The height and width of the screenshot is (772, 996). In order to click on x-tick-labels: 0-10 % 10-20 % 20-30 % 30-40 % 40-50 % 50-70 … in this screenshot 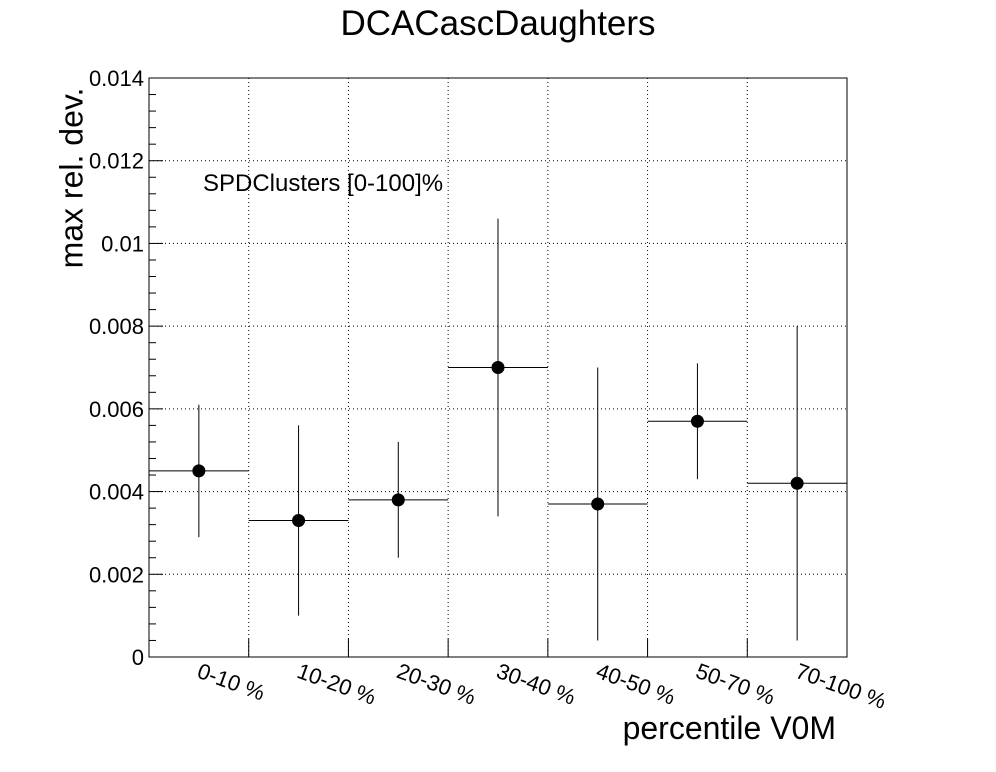, I will do `click(541, 686)`.